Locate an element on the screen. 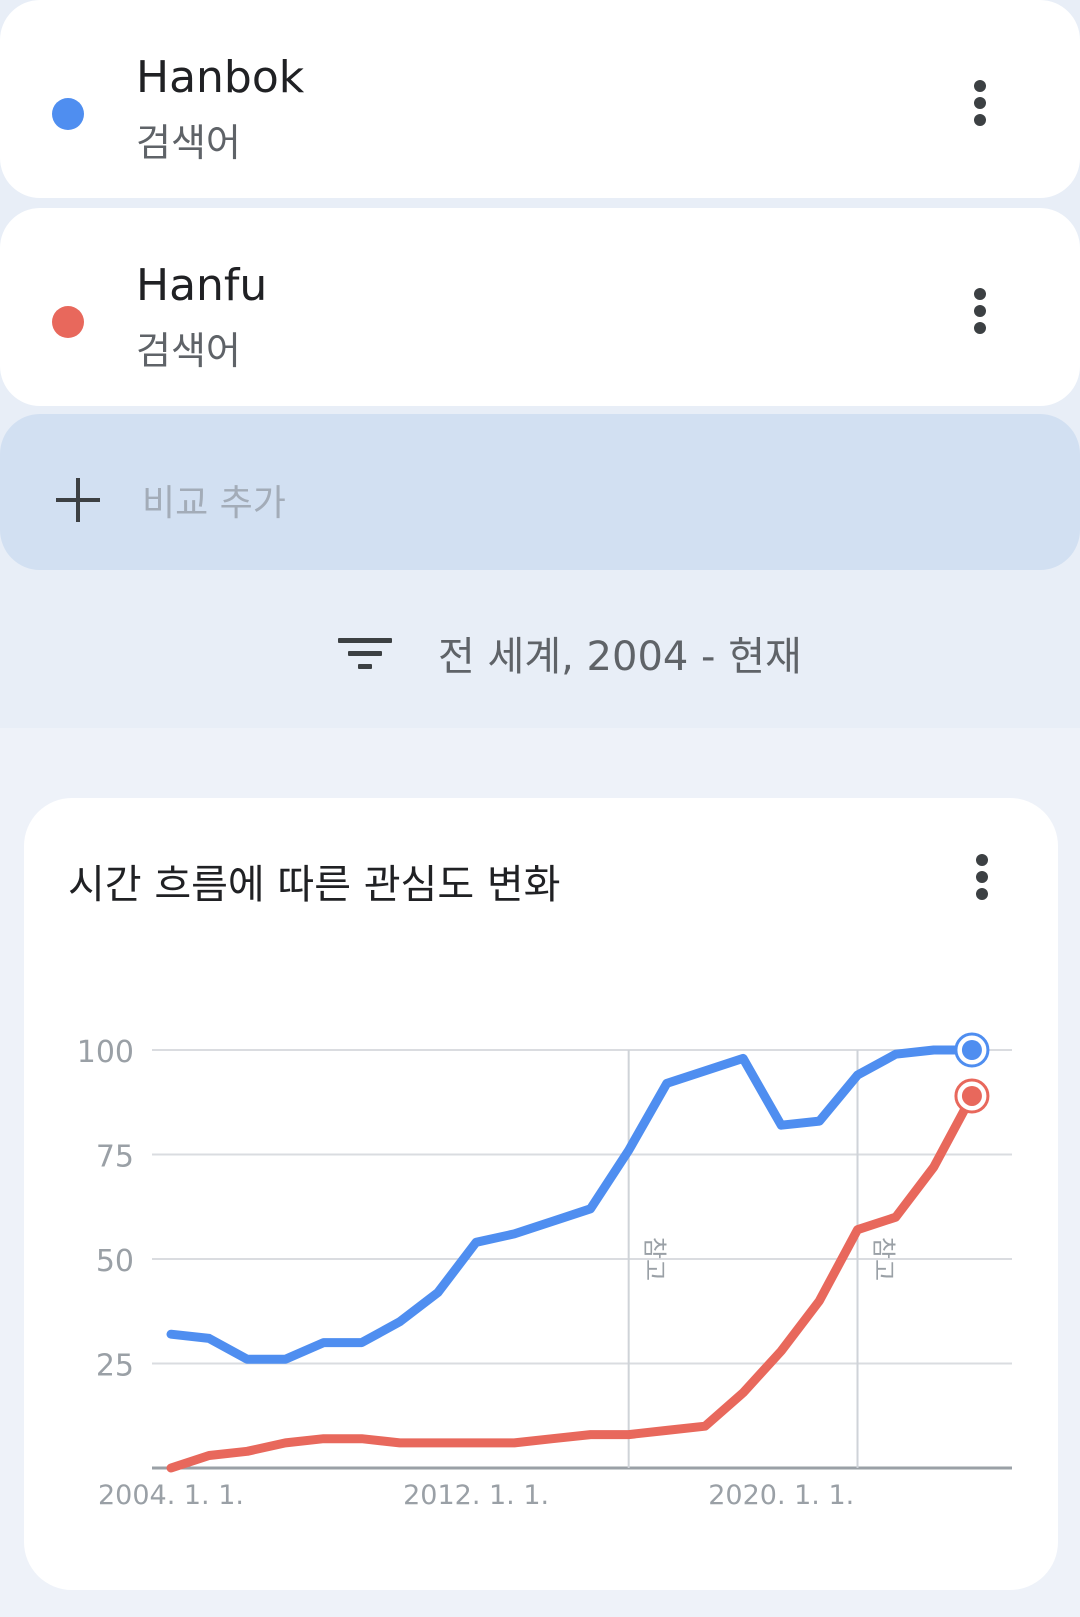 This screenshot has width=1080, height=1617. x-tick-label: 2004. 1. 1. is located at coordinates (171, 1495).